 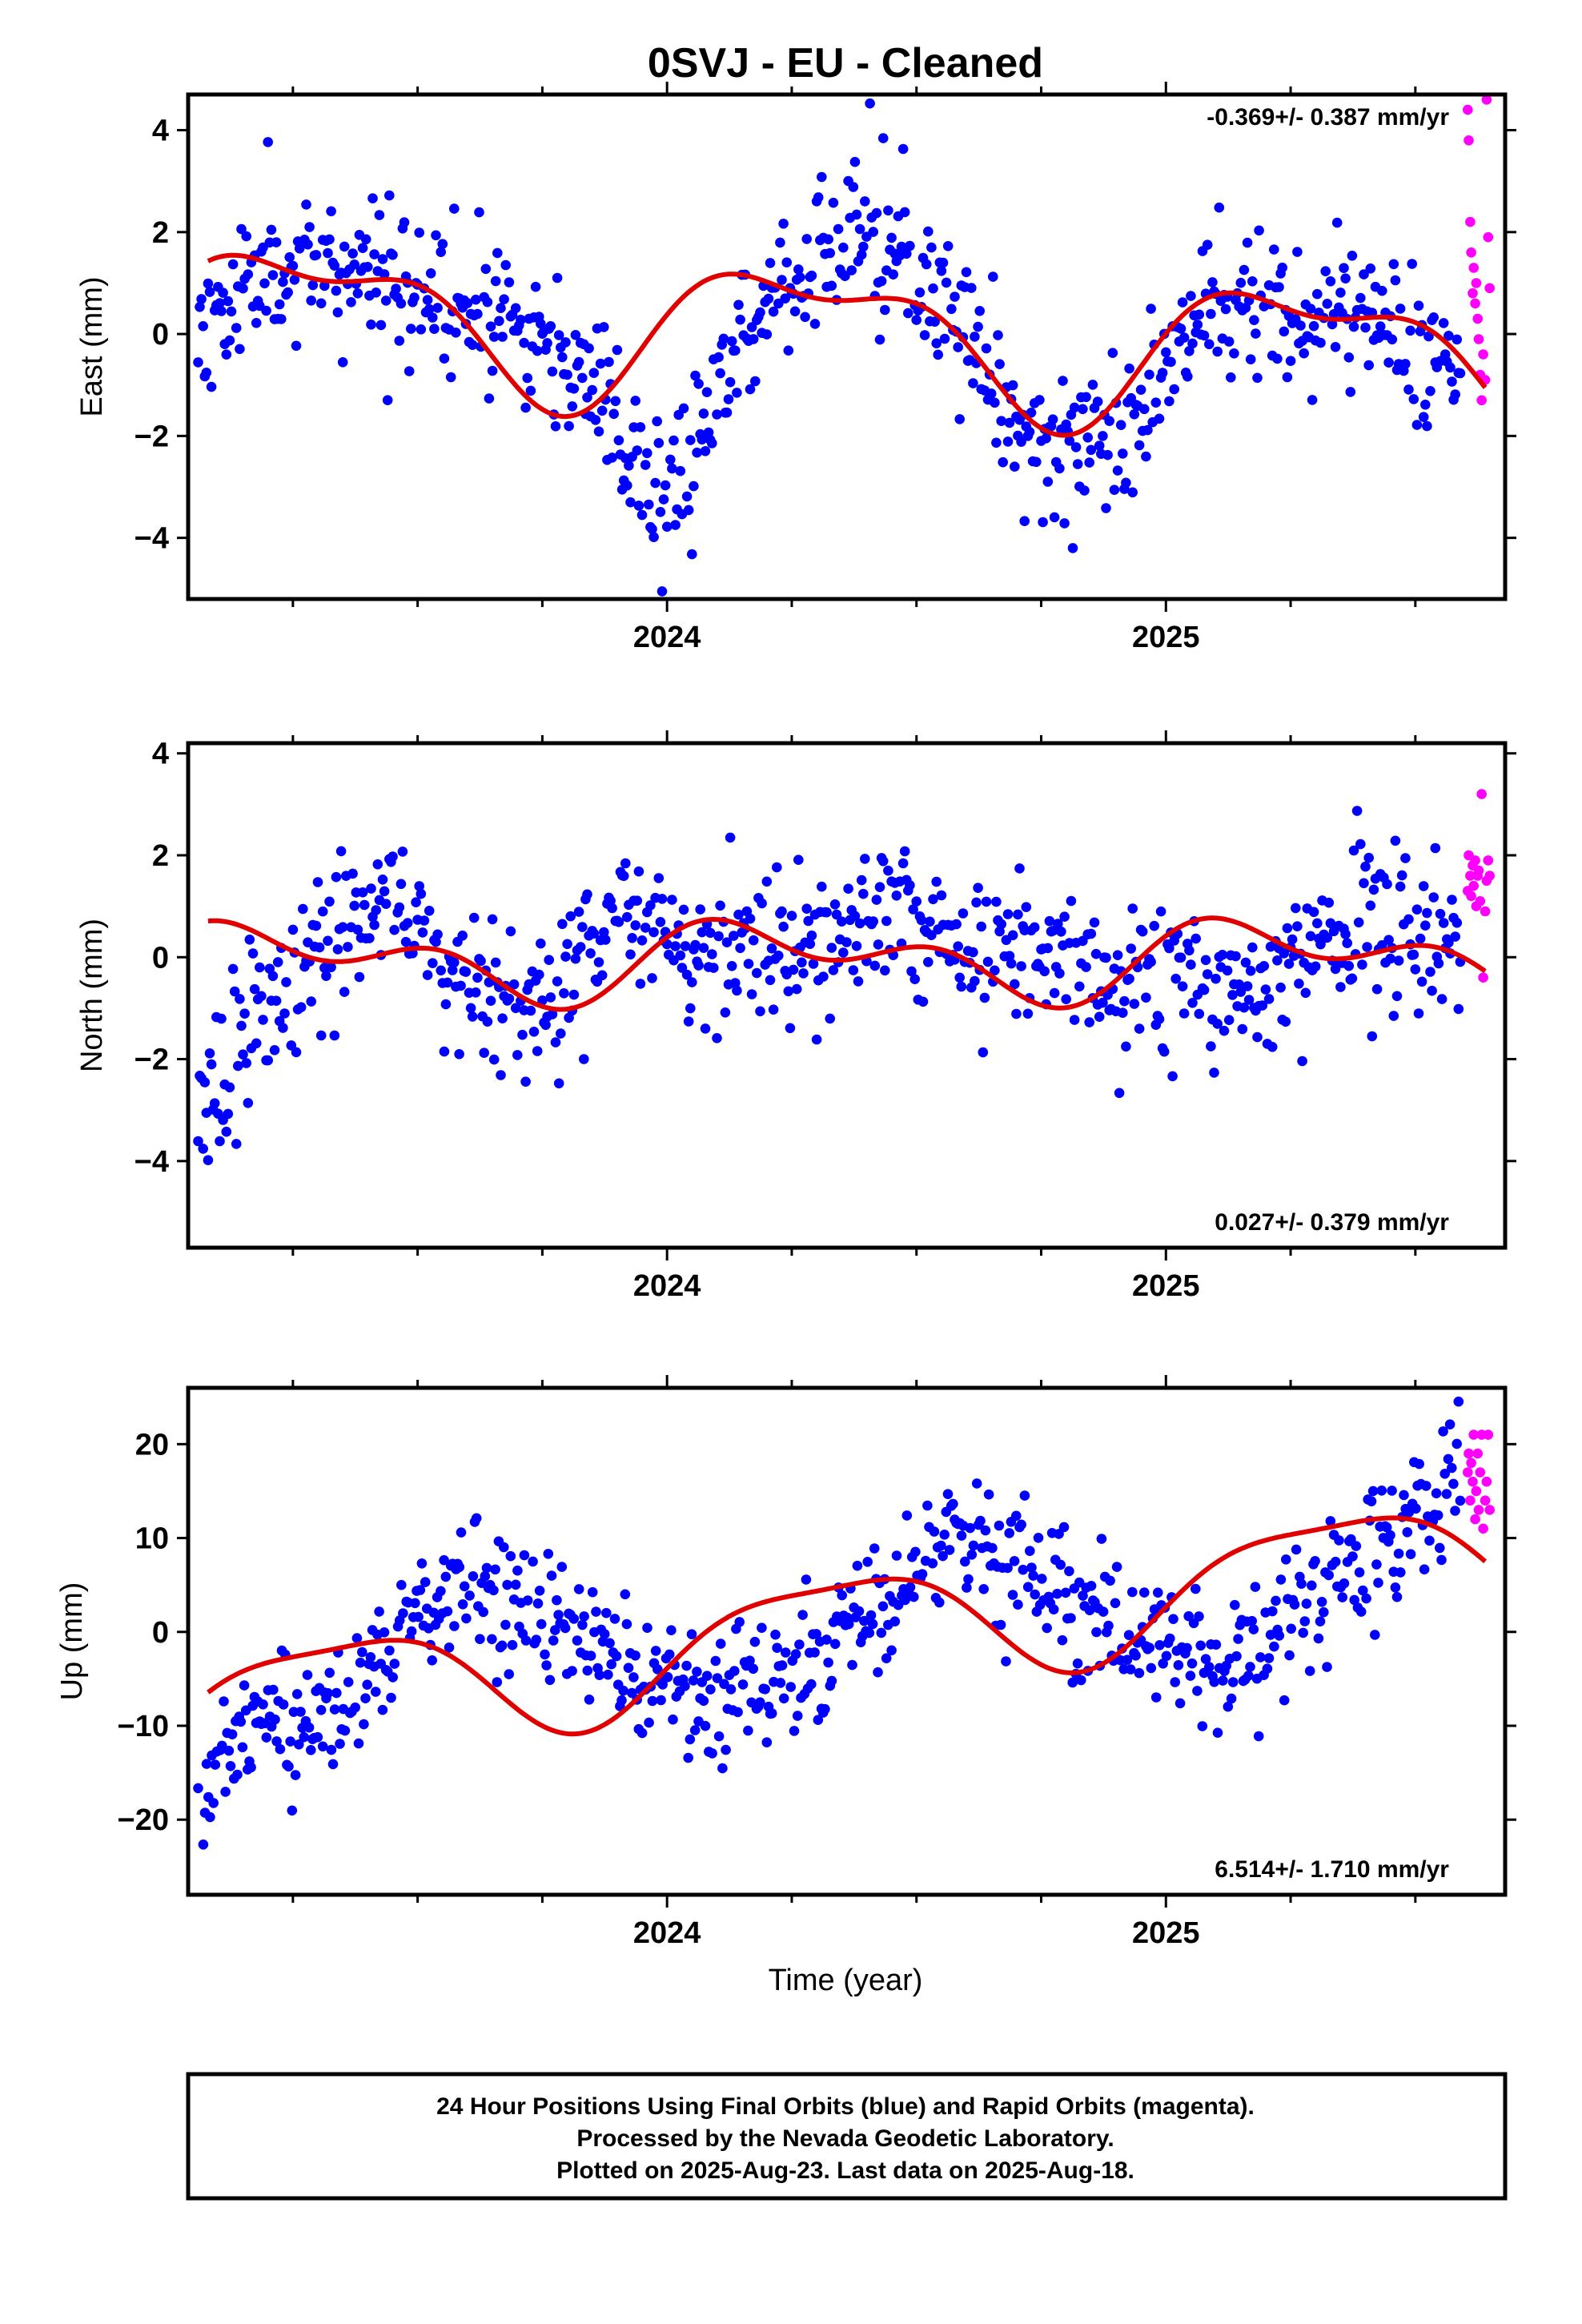 What do you see at coordinates (1328, 118) in the screenshot?
I see `east-rate-label: -0.369+/- 0.387 mm/yr` at bounding box center [1328, 118].